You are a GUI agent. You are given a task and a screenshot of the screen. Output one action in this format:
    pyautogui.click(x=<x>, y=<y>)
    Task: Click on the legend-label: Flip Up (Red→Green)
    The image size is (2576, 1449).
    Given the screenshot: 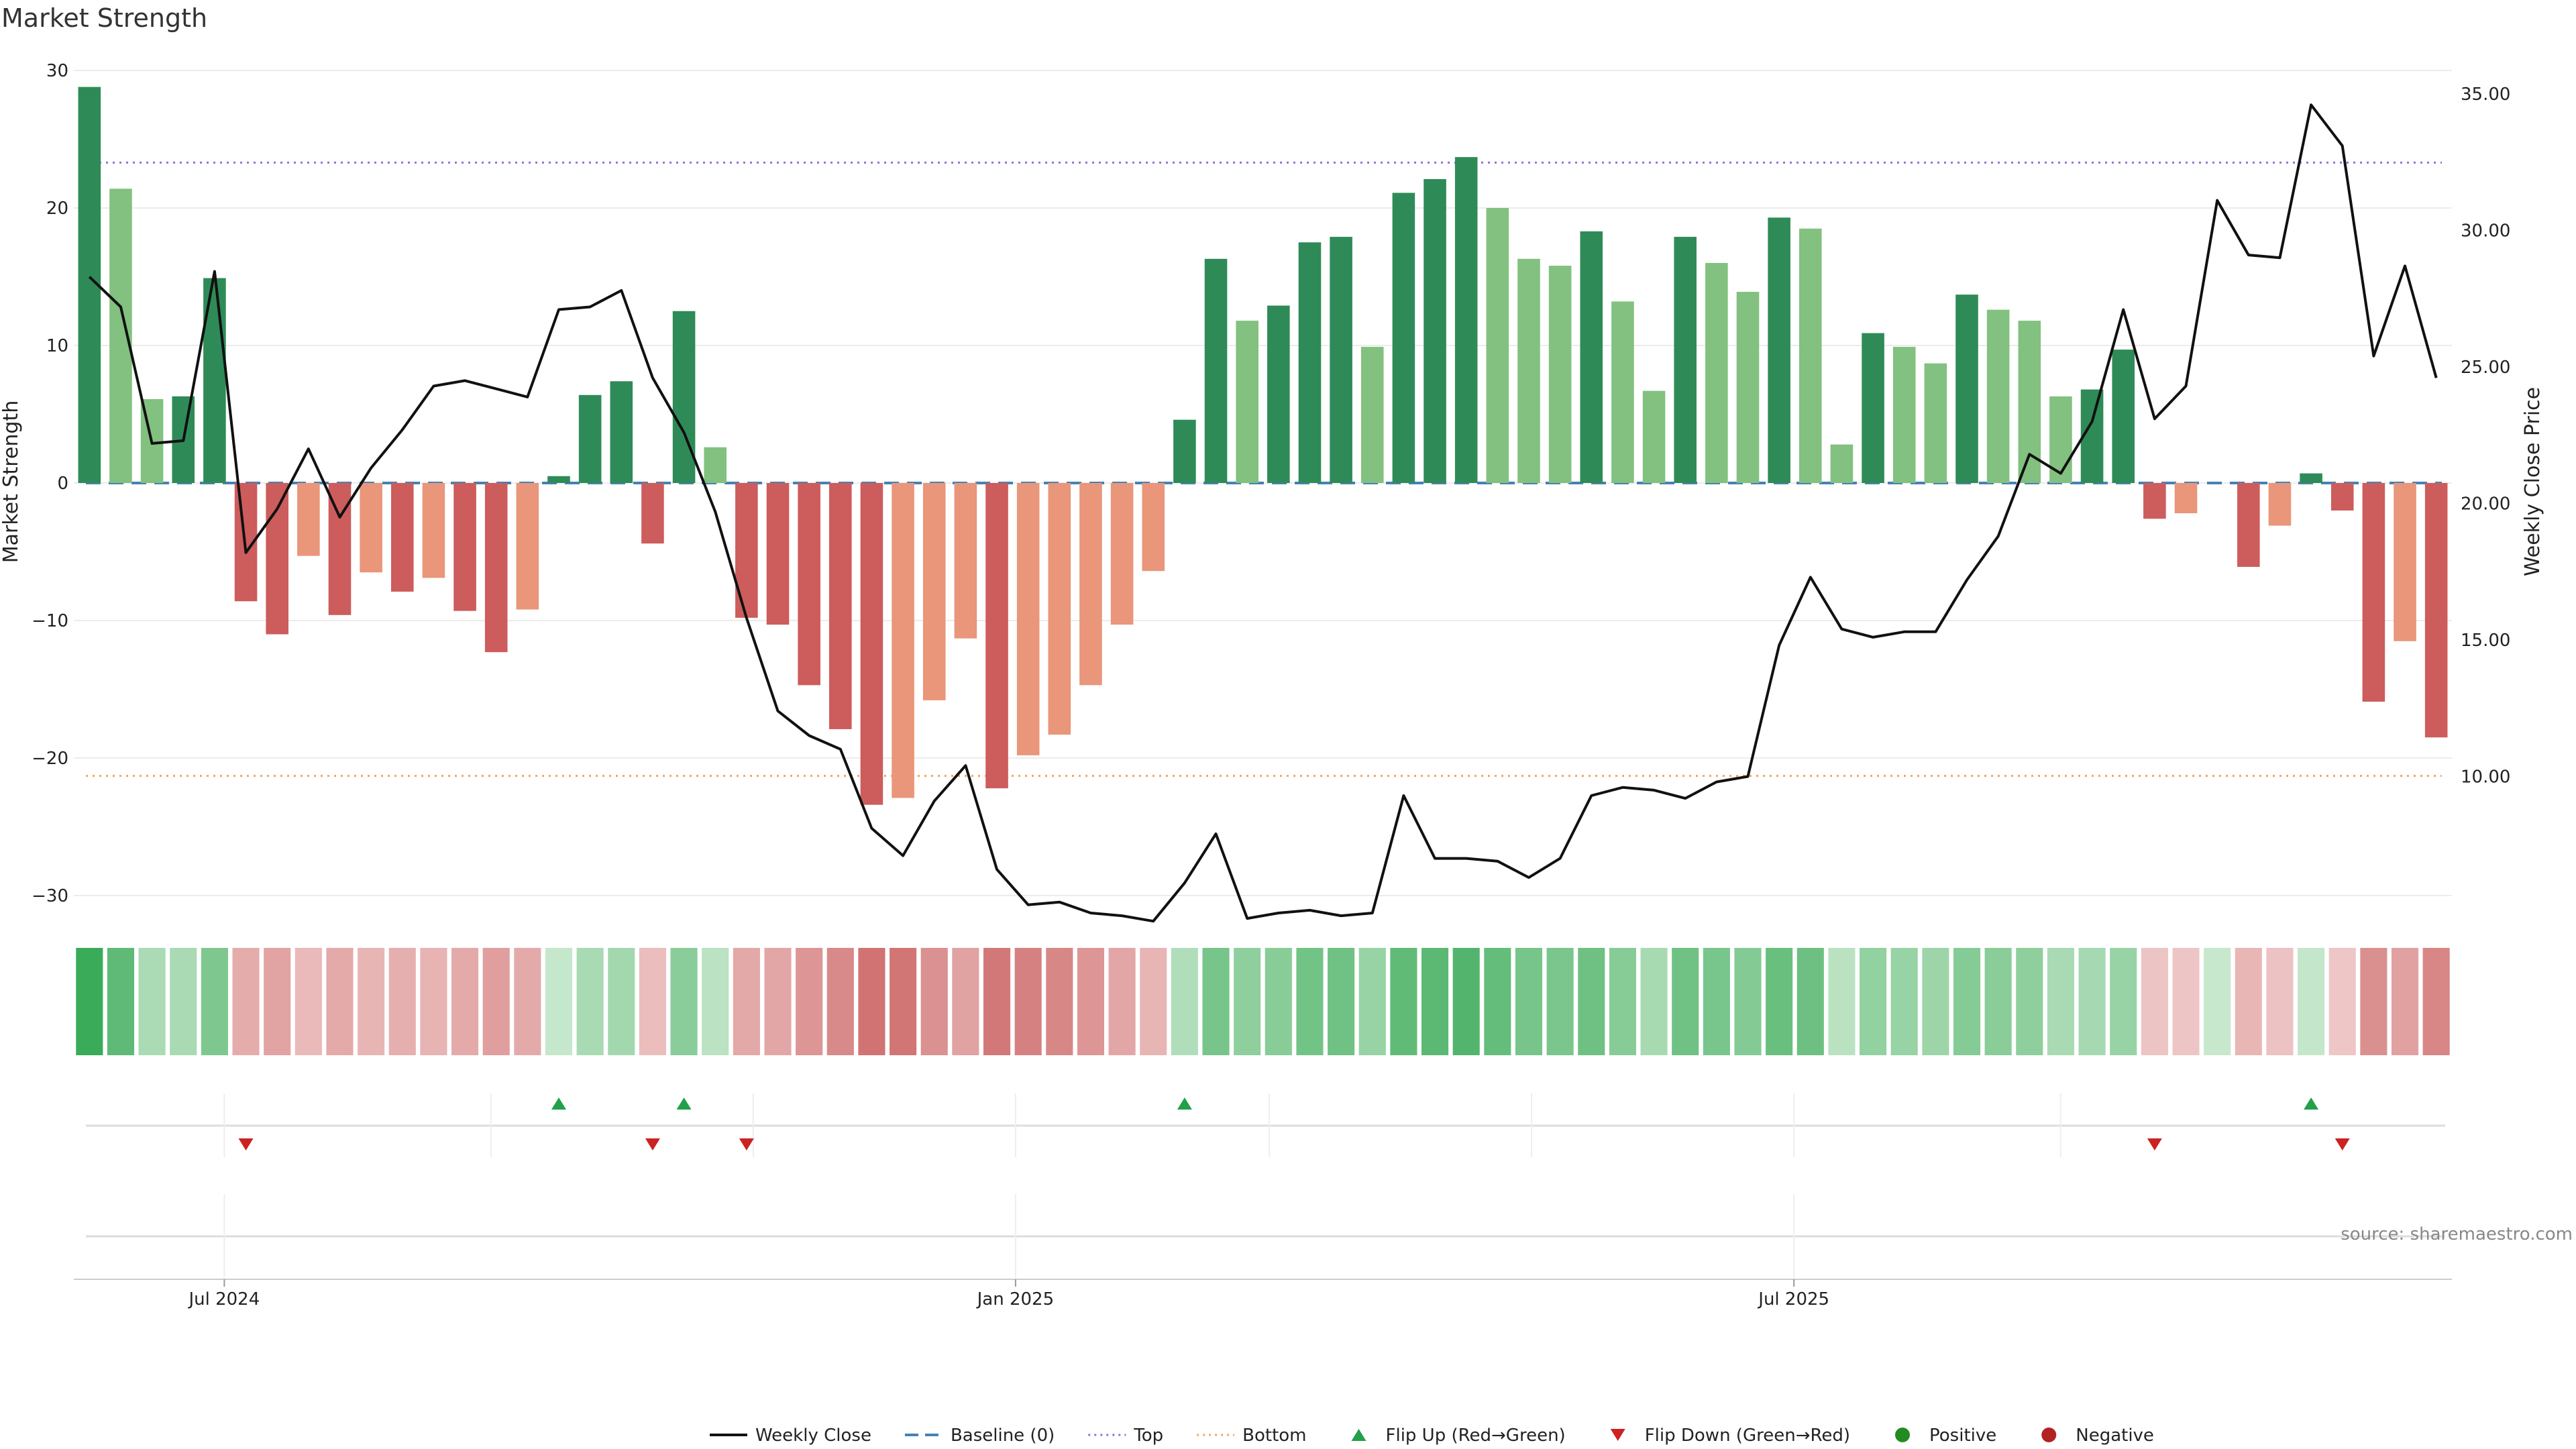 What is the action you would take?
    pyautogui.click(x=1476, y=1436)
    